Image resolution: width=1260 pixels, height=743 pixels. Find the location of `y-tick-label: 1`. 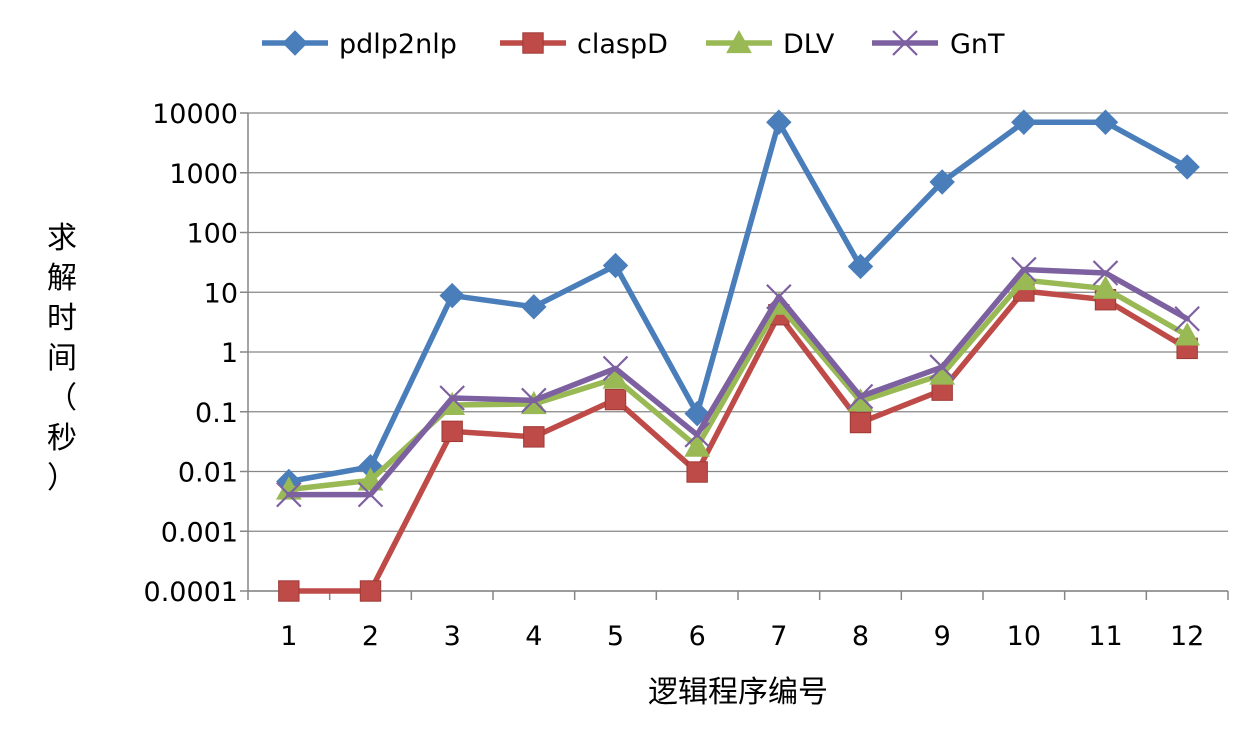

y-tick-label: 1 is located at coordinates (229, 353).